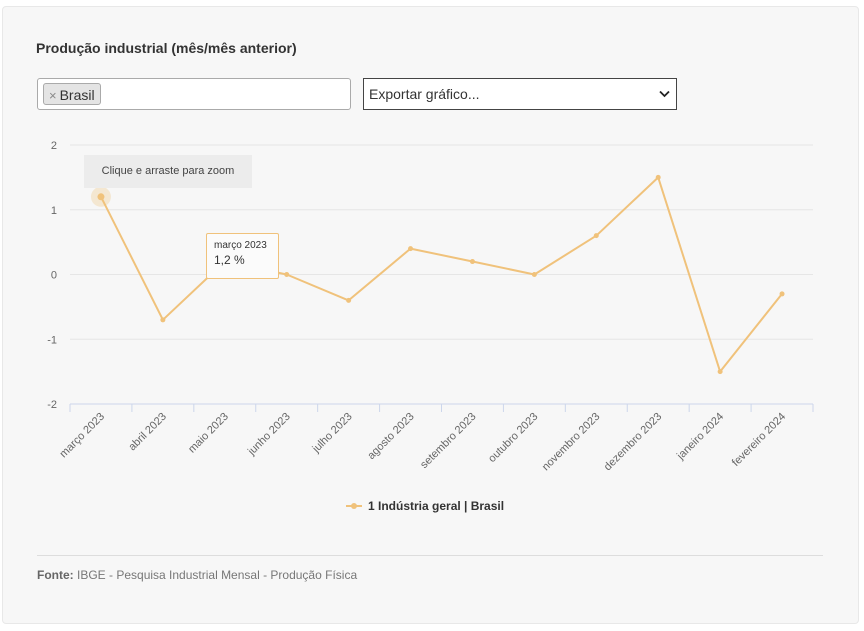 The image size is (864, 631). I want to click on x-tick-label: outubro 2023, so click(513, 438).